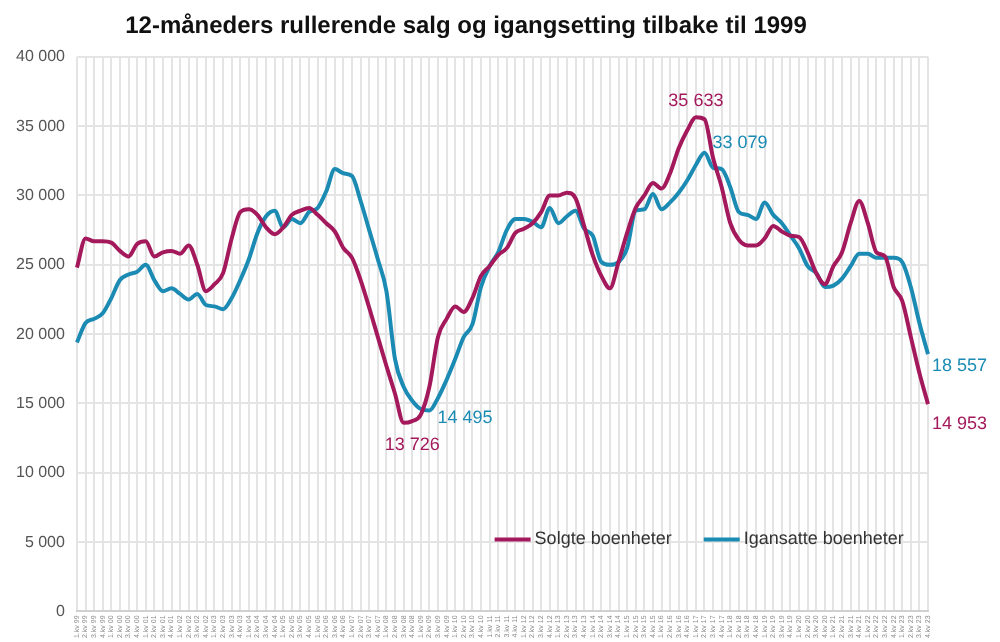 This screenshot has width=1000, height=642. Describe the element at coordinates (41, 125) in the screenshot. I see `y-tick-label: 35 000` at that location.